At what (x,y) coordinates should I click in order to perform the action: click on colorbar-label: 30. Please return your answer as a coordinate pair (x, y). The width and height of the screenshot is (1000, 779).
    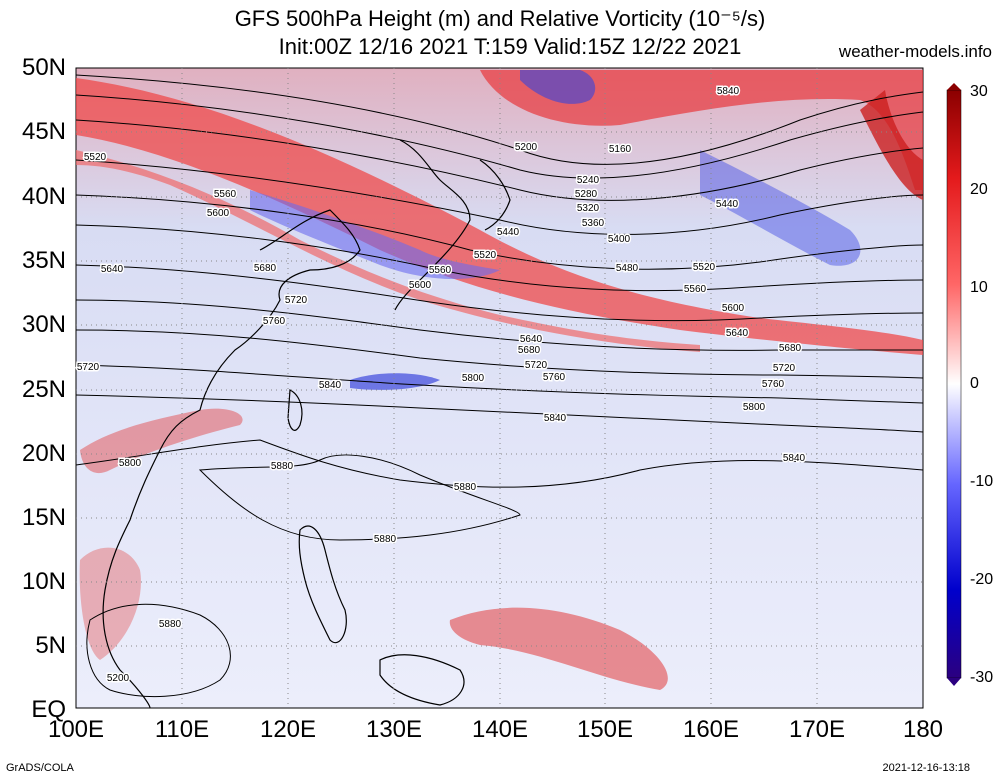
    Looking at the image, I should click on (979, 91).